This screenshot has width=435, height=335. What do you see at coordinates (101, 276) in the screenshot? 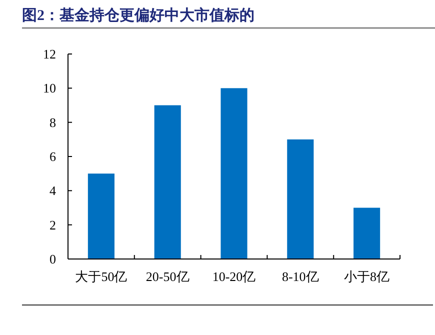
I see `x-tick-label: 大于50亿` at bounding box center [101, 276].